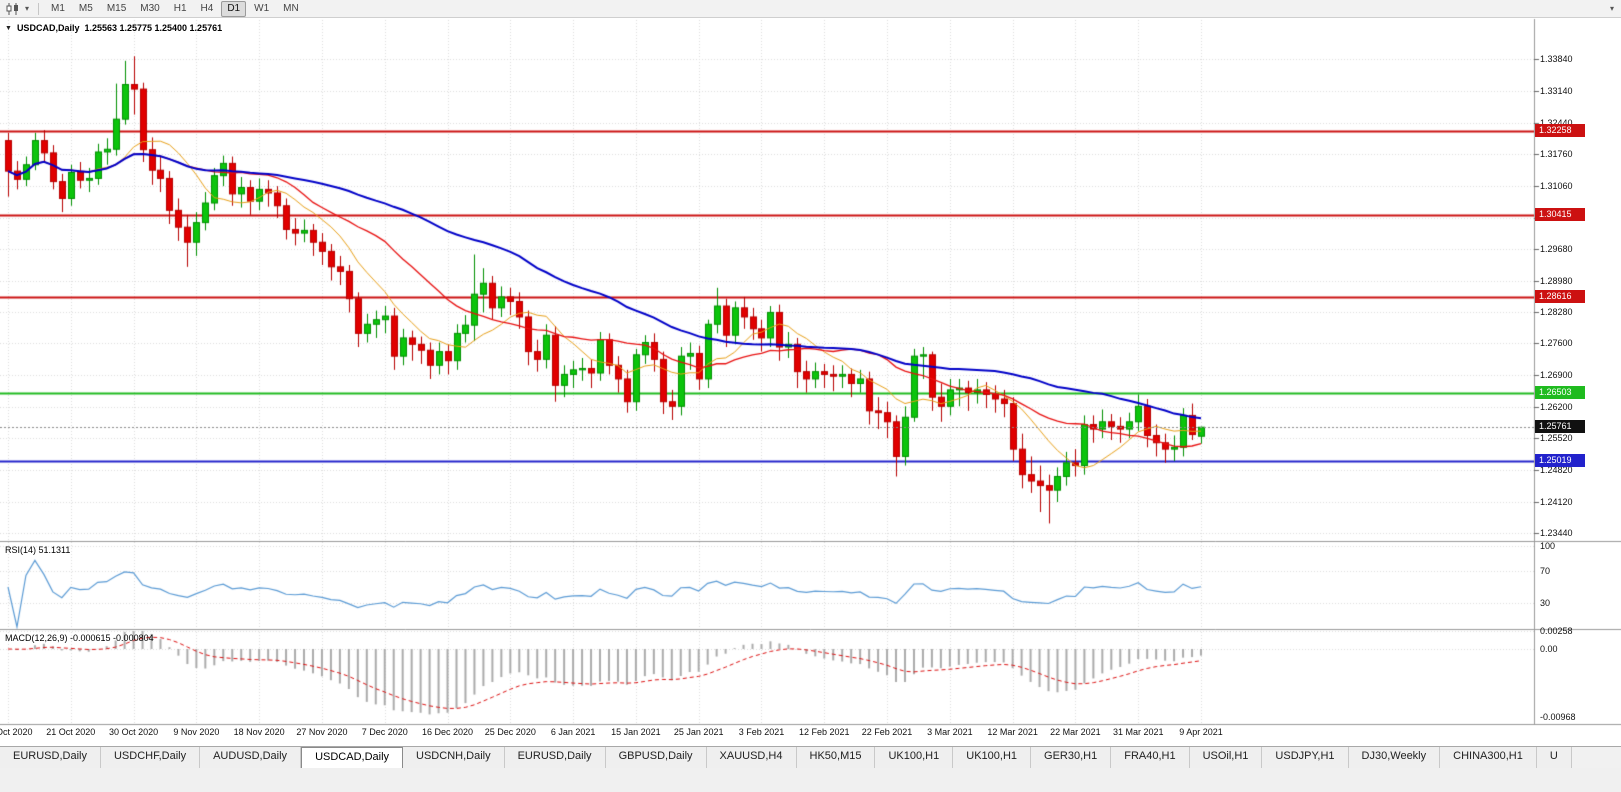 Image resolution: width=1621 pixels, height=792 pixels. I want to click on tab-u: U, so click(1554, 757).